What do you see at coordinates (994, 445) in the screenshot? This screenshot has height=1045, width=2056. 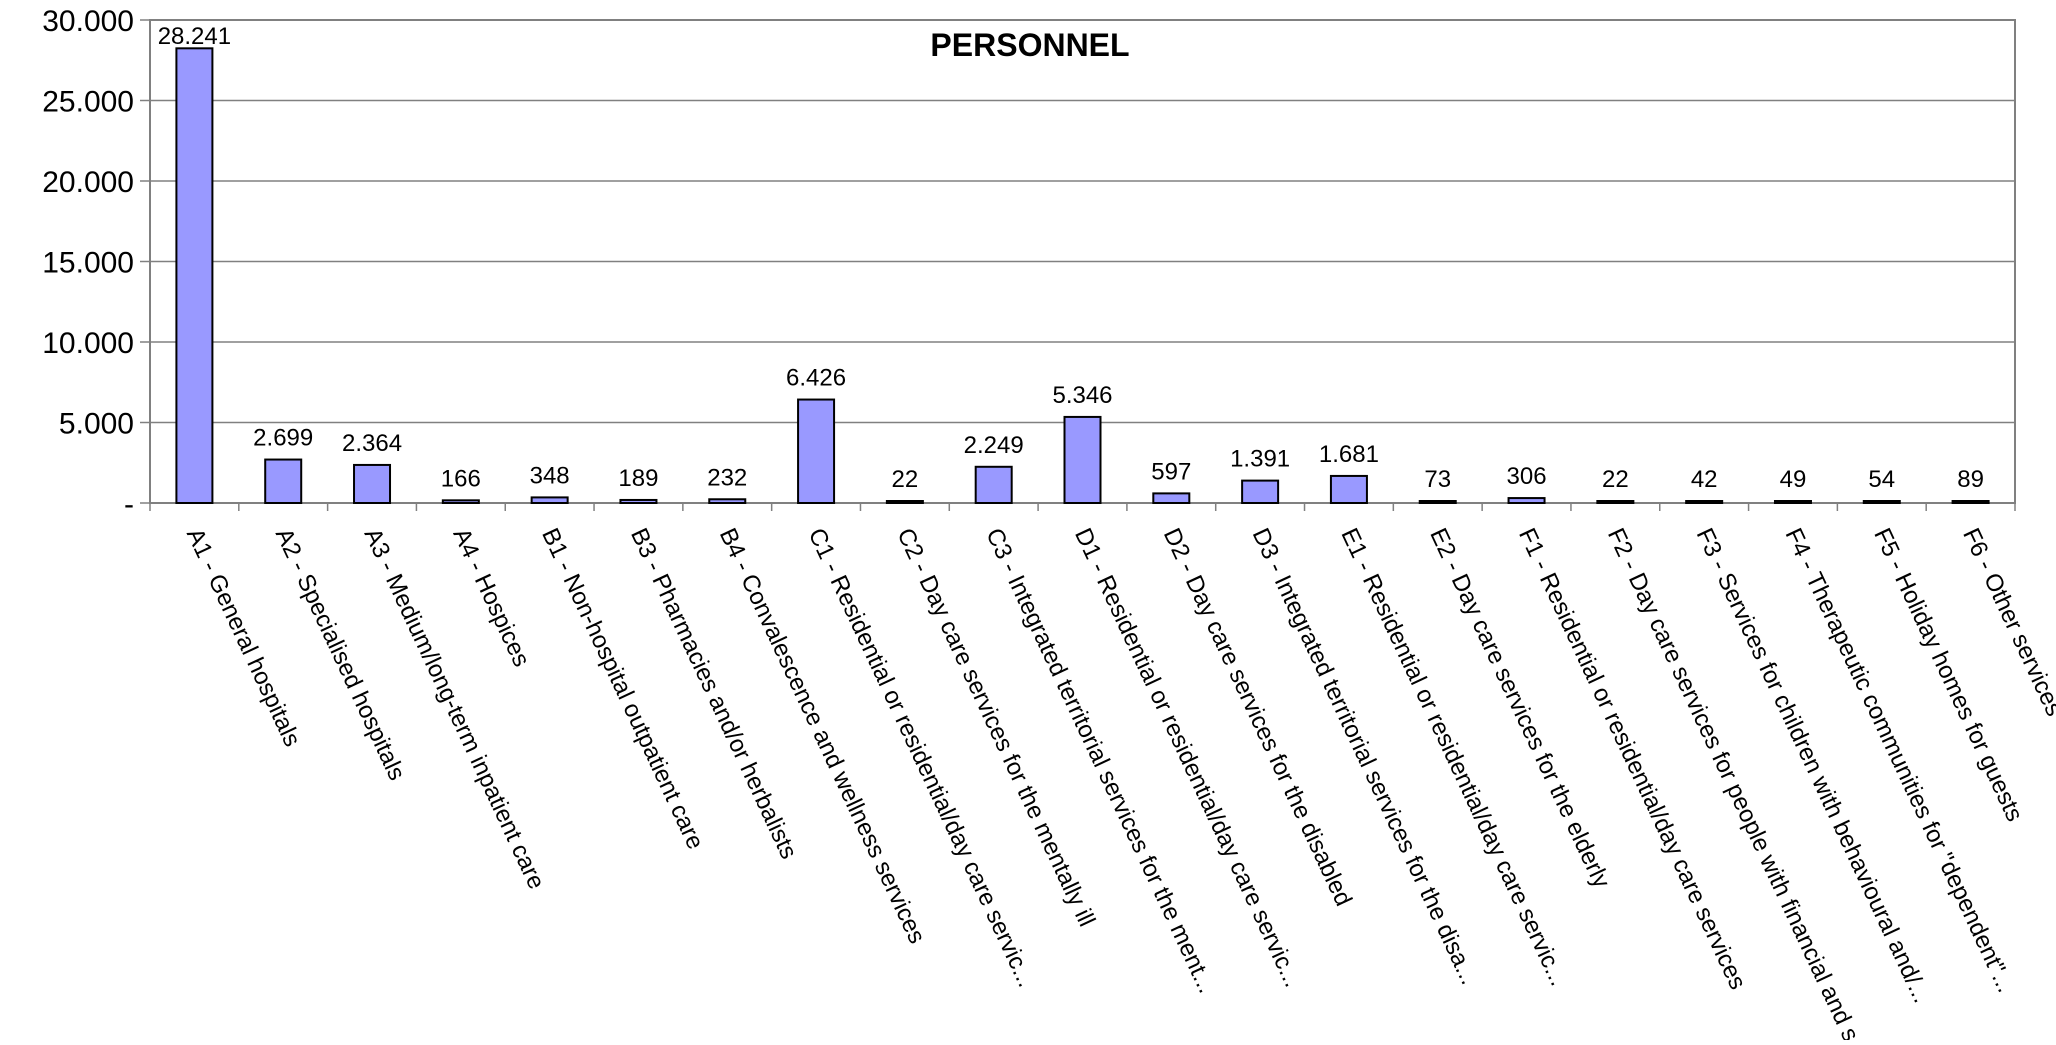 I see `data-label: 2.249` at bounding box center [994, 445].